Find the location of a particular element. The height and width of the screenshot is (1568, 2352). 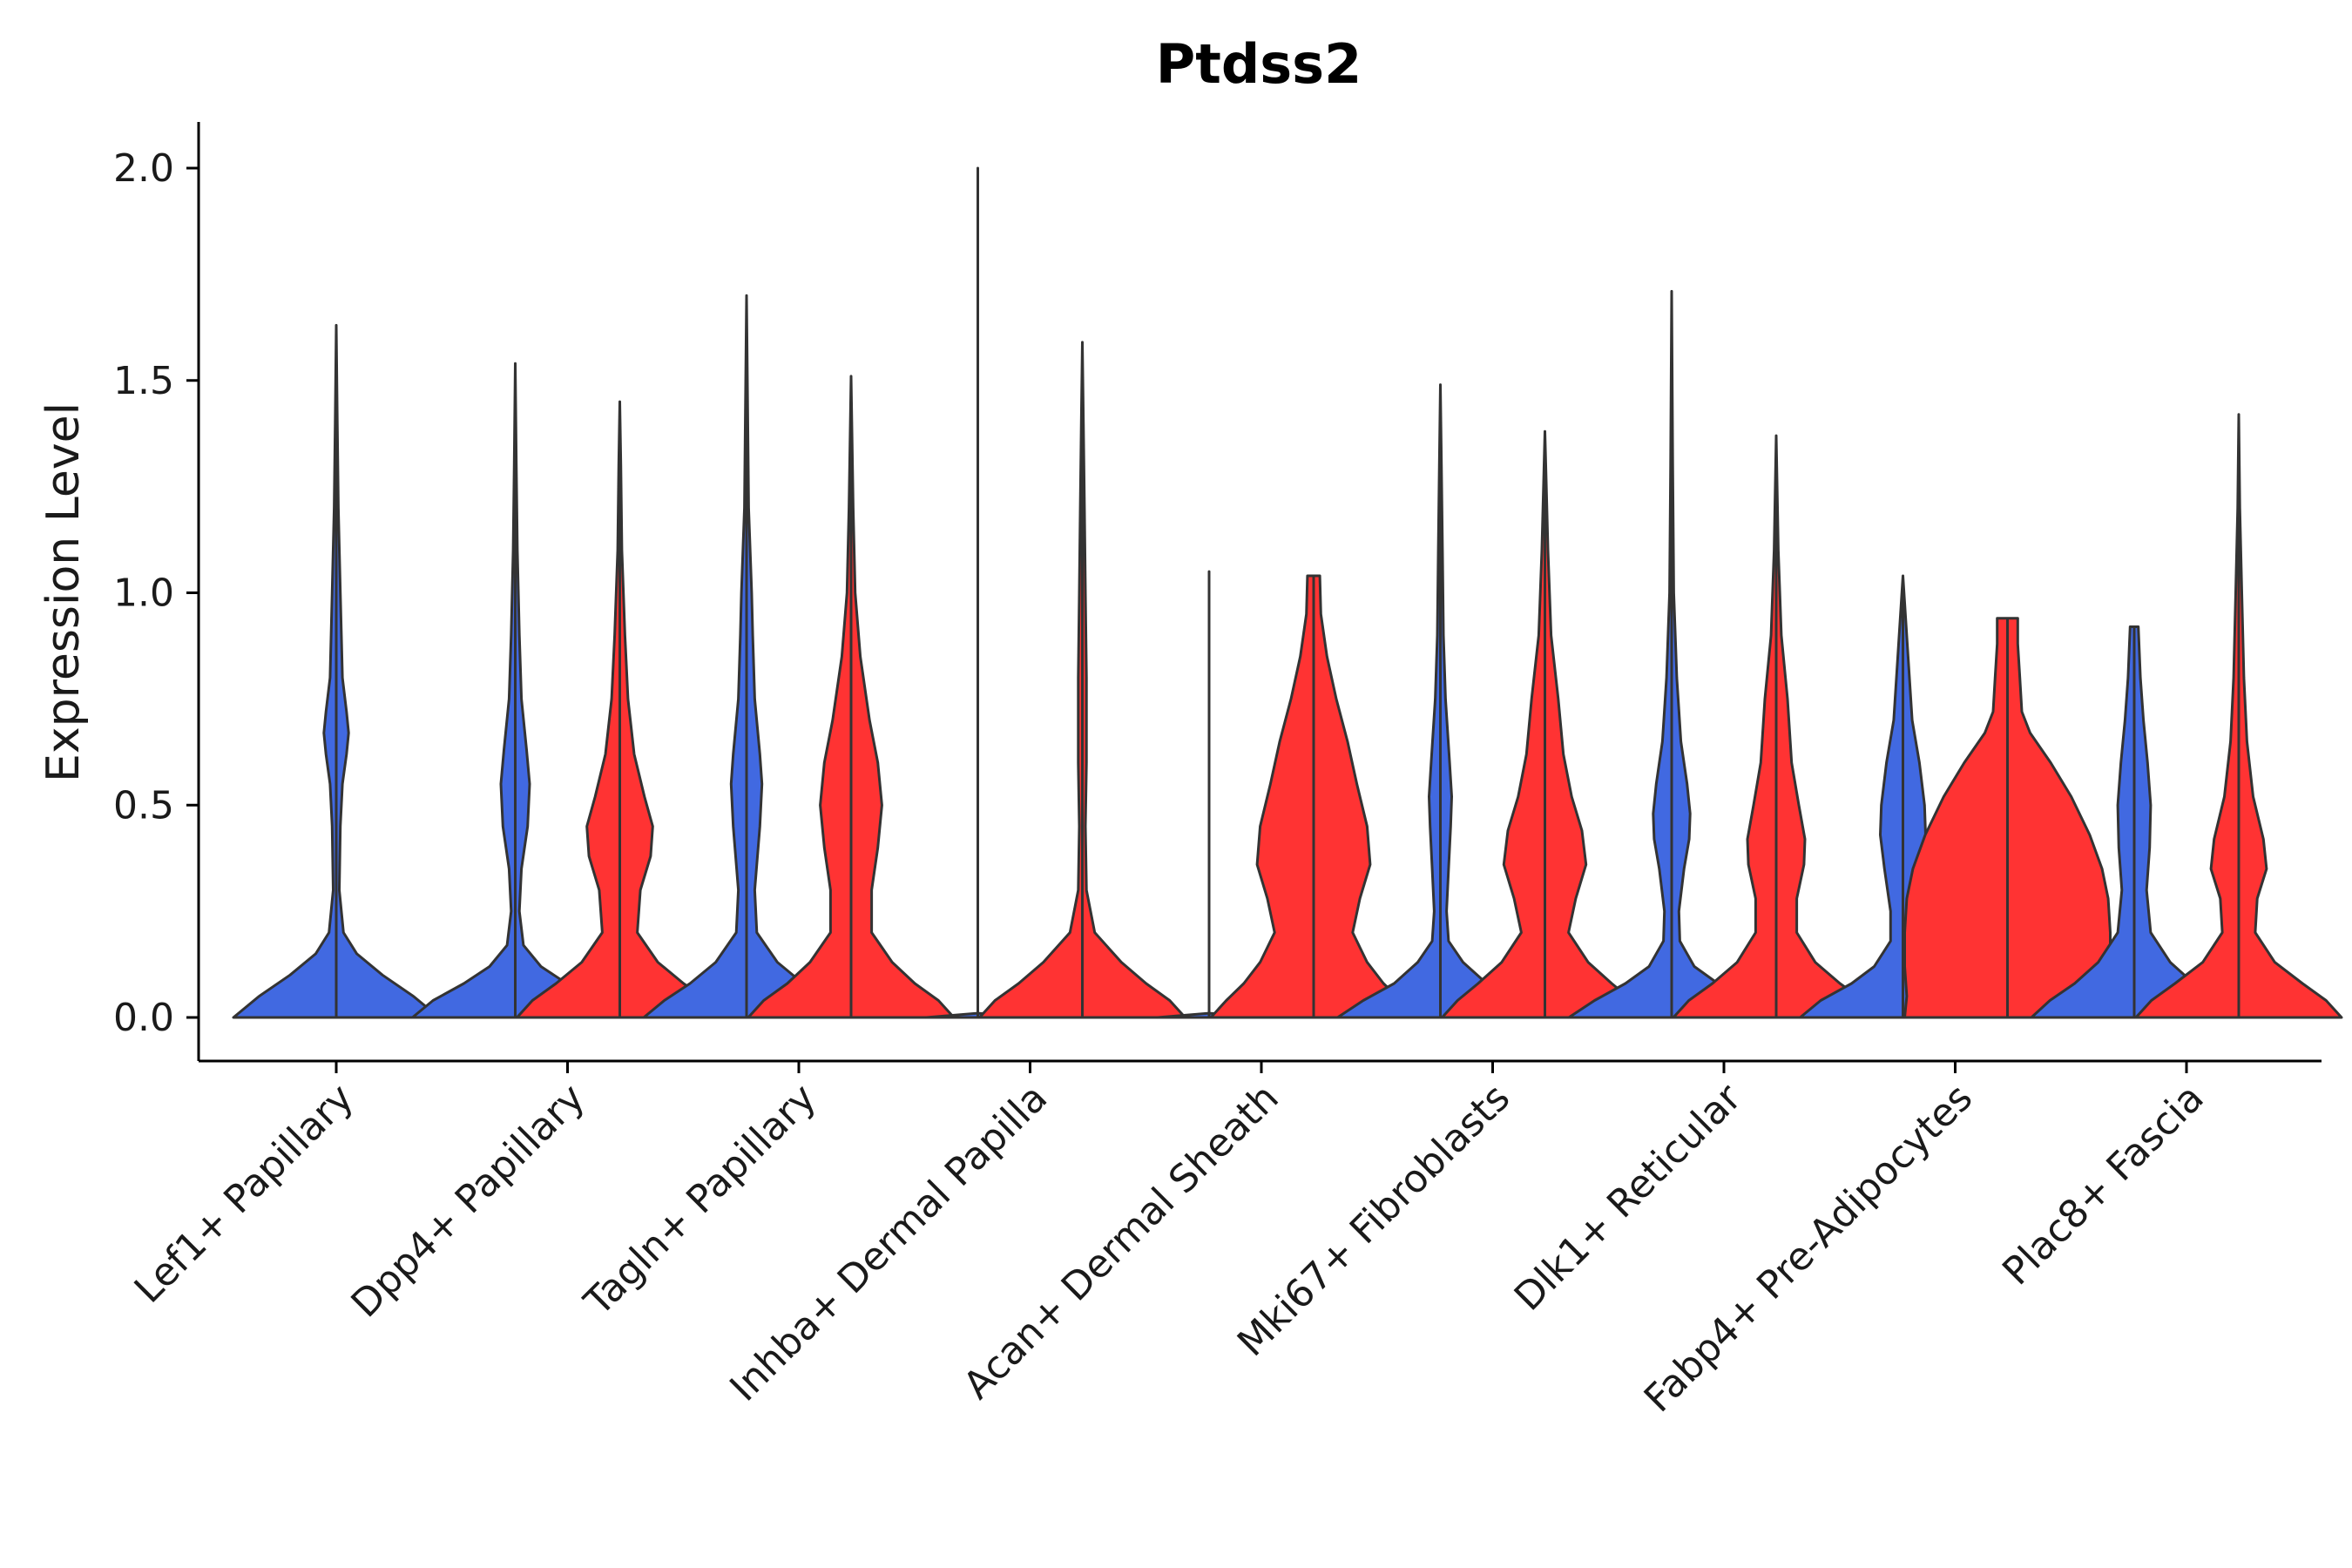

x-tick-label: Dpp4+ Papillary is located at coordinates (469, 1201).